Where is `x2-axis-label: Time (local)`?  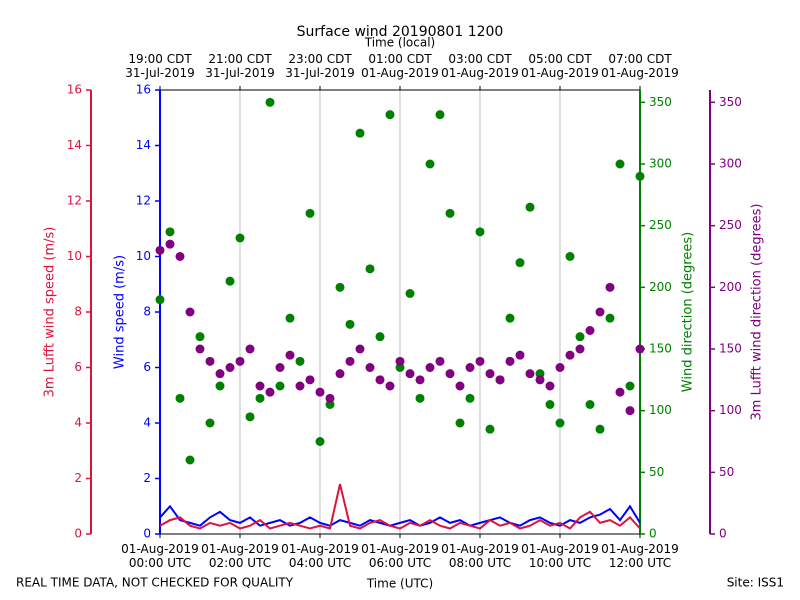
x2-axis-label: Time (local) is located at coordinates (400, 43).